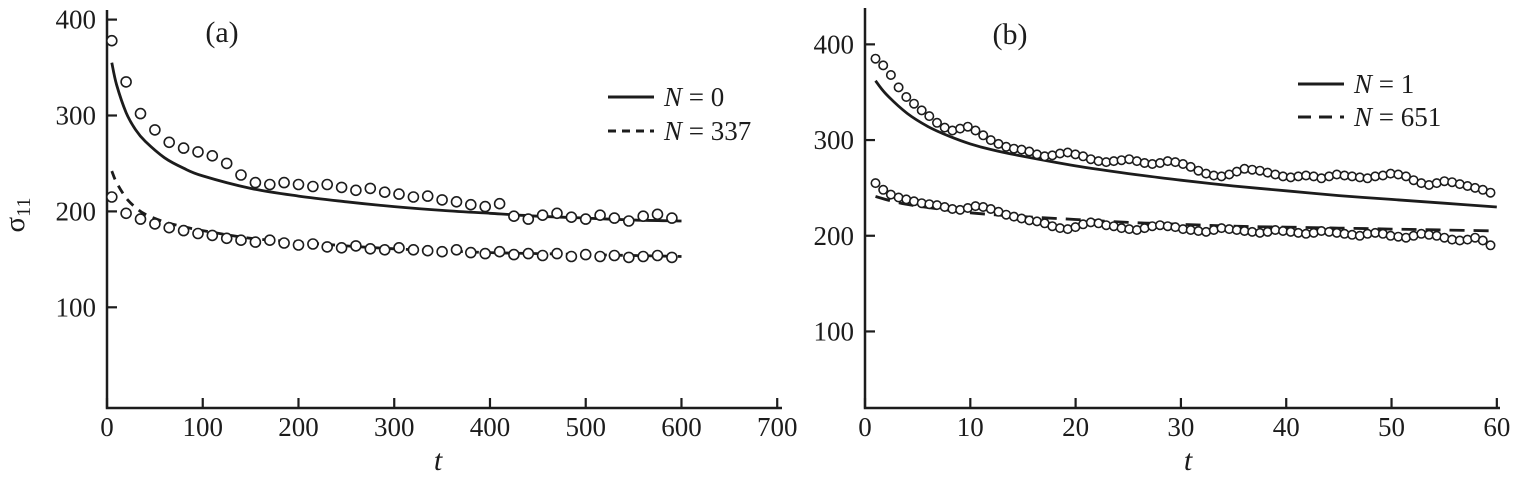  Describe the element at coordinates (202, 427) in the screenshot. I see `x-tick-label: 100` at that location.